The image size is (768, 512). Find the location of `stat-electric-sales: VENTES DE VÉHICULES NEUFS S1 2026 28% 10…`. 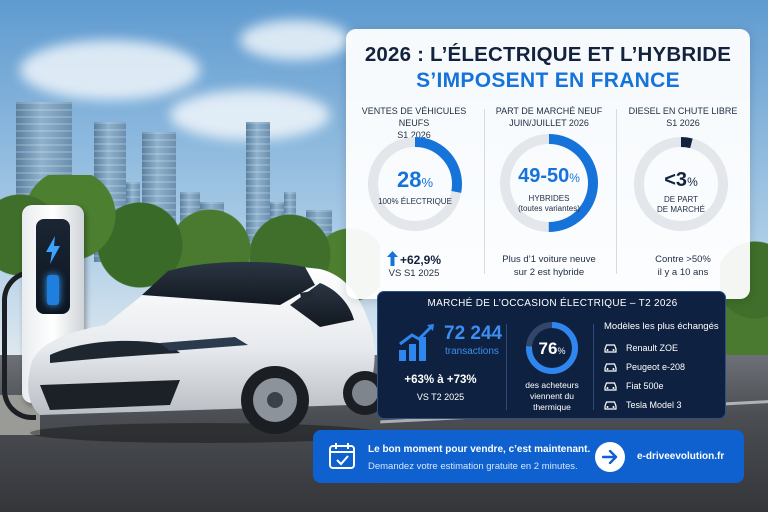

stat-electric-sales: VENTES DE VÉHICULES NEUFS S1 2026 28% 10… is located at coordinates (414, 193).